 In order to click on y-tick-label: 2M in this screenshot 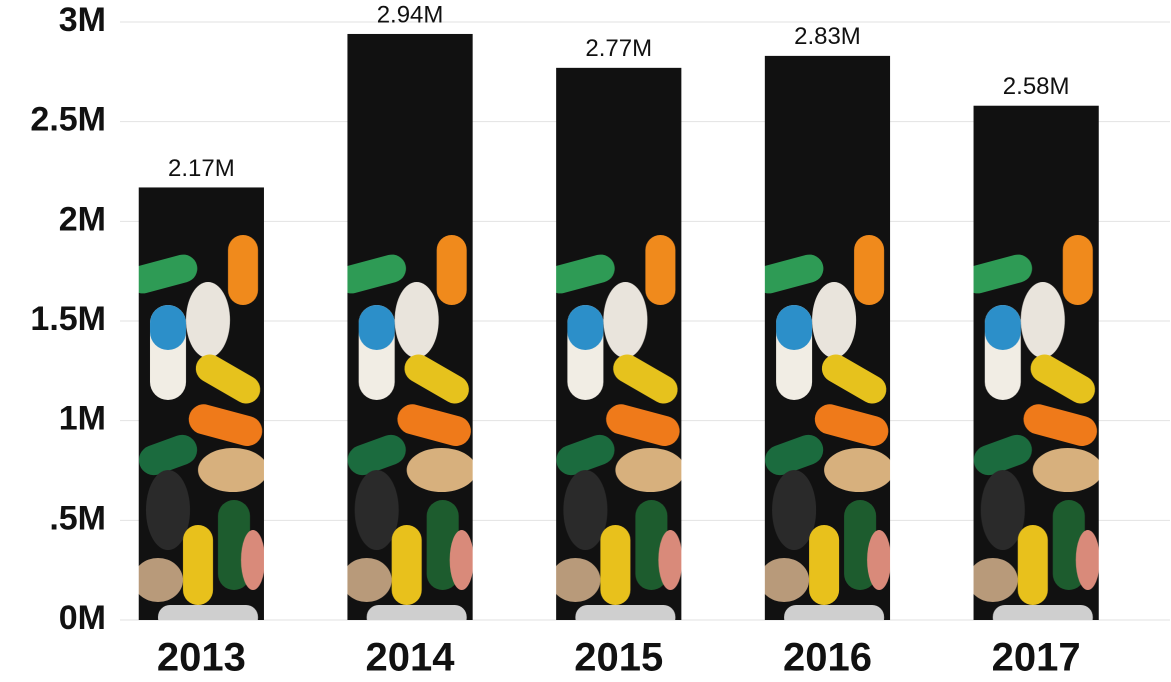, I will do `click(82, 219)`.